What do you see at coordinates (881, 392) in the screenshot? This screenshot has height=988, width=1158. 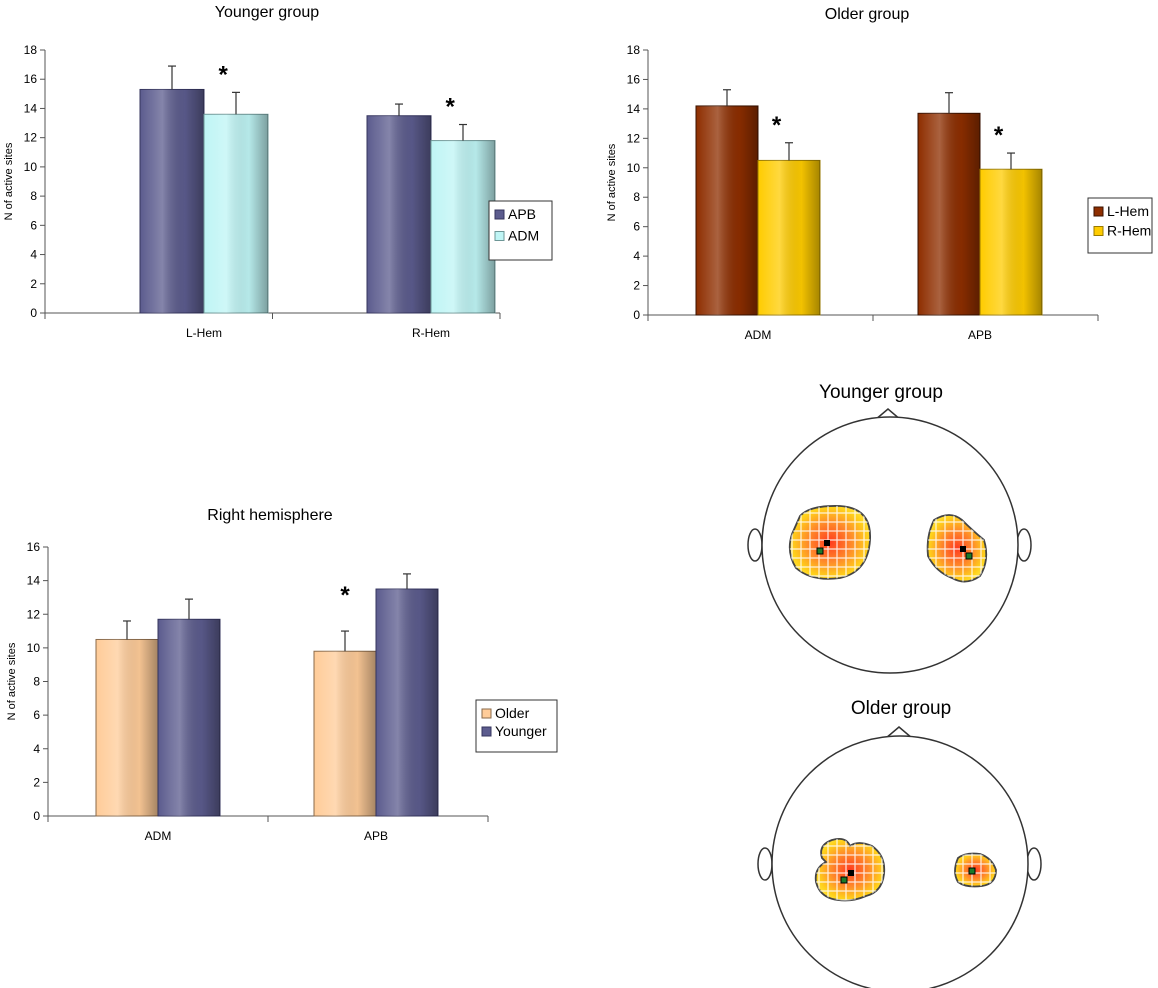 I see `younger-map-title: Younger group` at bounding box center [881, 392].